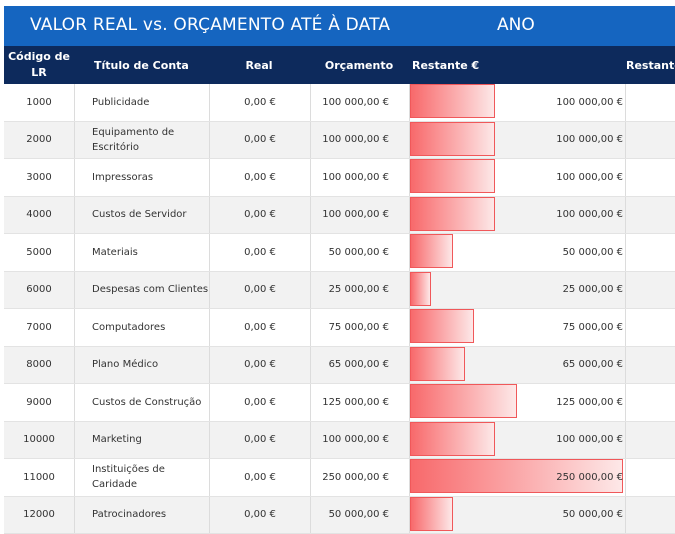  Describe the element at coordinates (39, 252) in the screenshot. I see `cell-code: 5000` at that location.